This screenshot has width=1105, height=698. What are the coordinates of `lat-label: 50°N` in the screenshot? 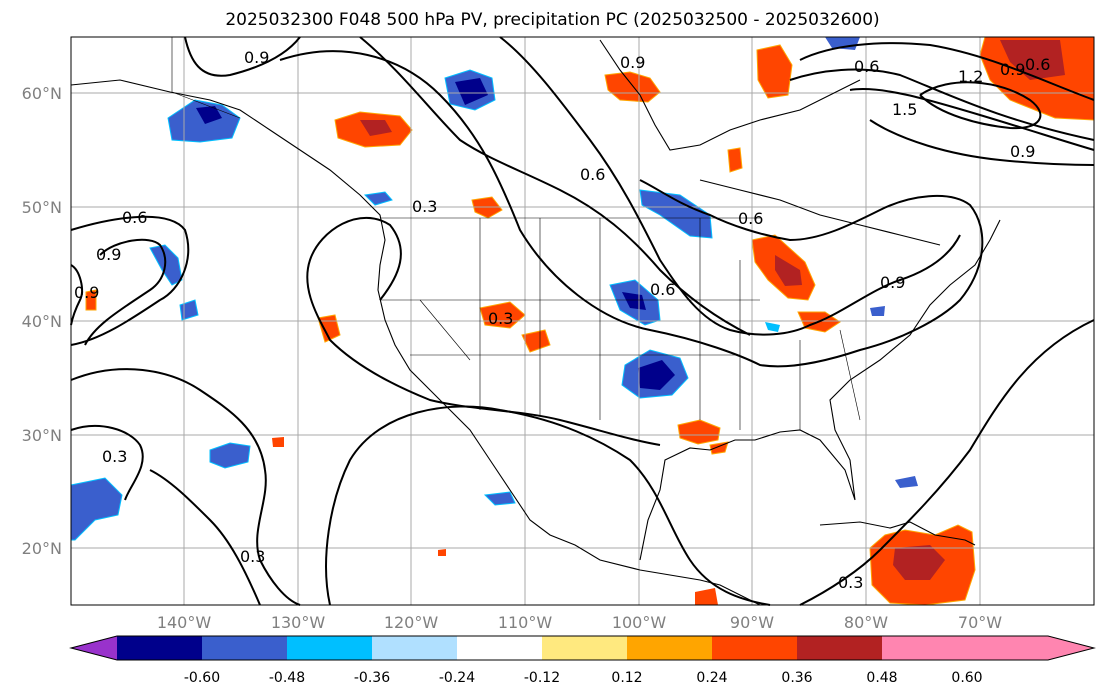 It's located at (42, 207).